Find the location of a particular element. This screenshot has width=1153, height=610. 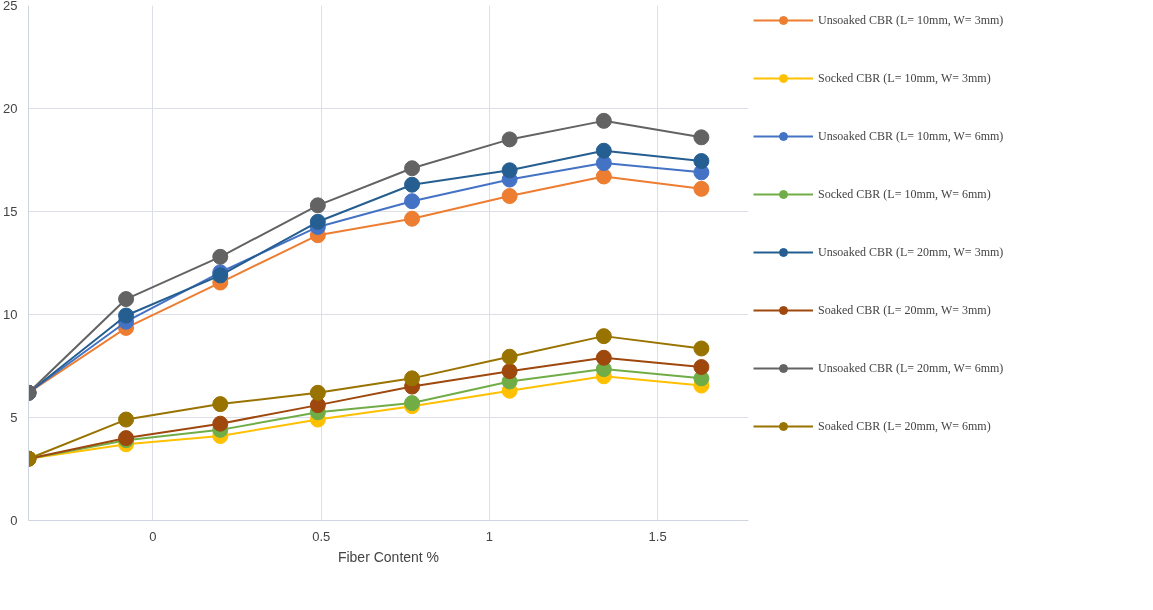

x-tick-label: 1.5 is located at coordinates (657, 536).